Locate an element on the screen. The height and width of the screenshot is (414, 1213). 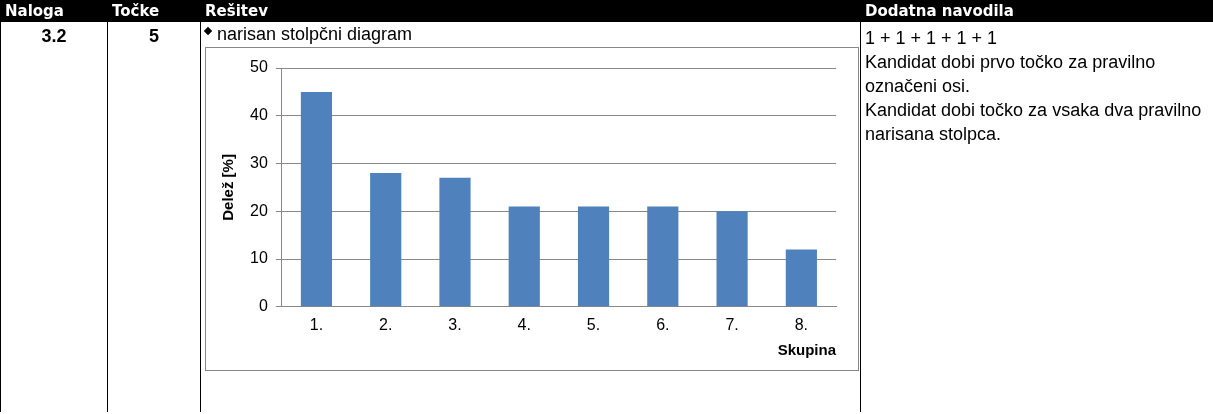
x-tick-label: 4. is located at coordinates (524, 324).